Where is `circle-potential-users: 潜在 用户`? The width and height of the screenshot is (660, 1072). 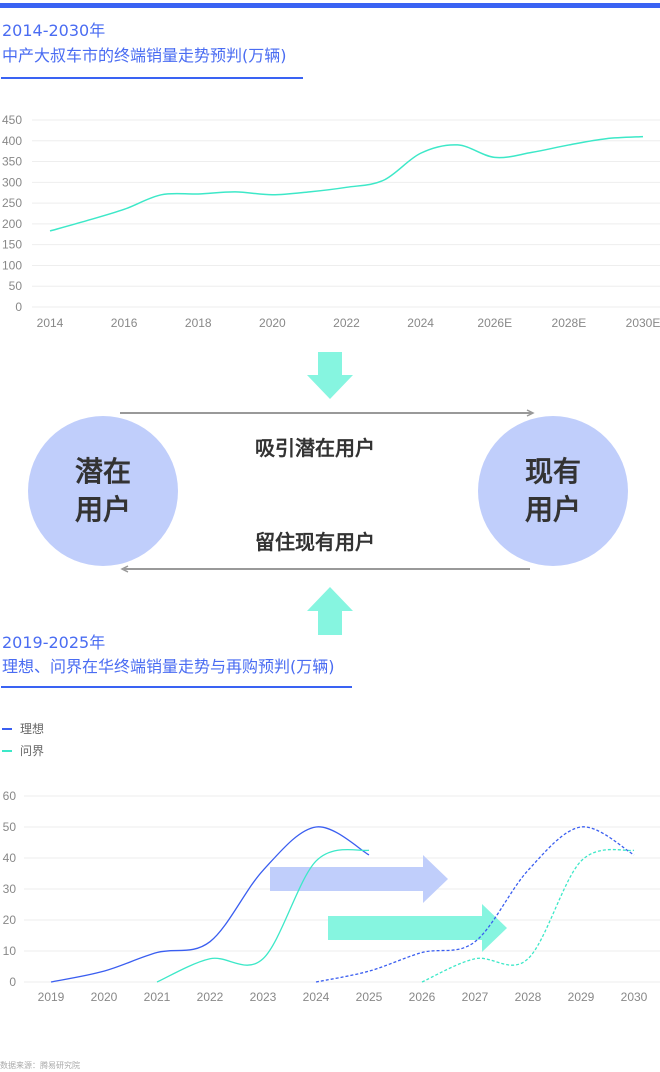
circle-potential-users: 潜在 用户 is located at coordinates (103, 491).